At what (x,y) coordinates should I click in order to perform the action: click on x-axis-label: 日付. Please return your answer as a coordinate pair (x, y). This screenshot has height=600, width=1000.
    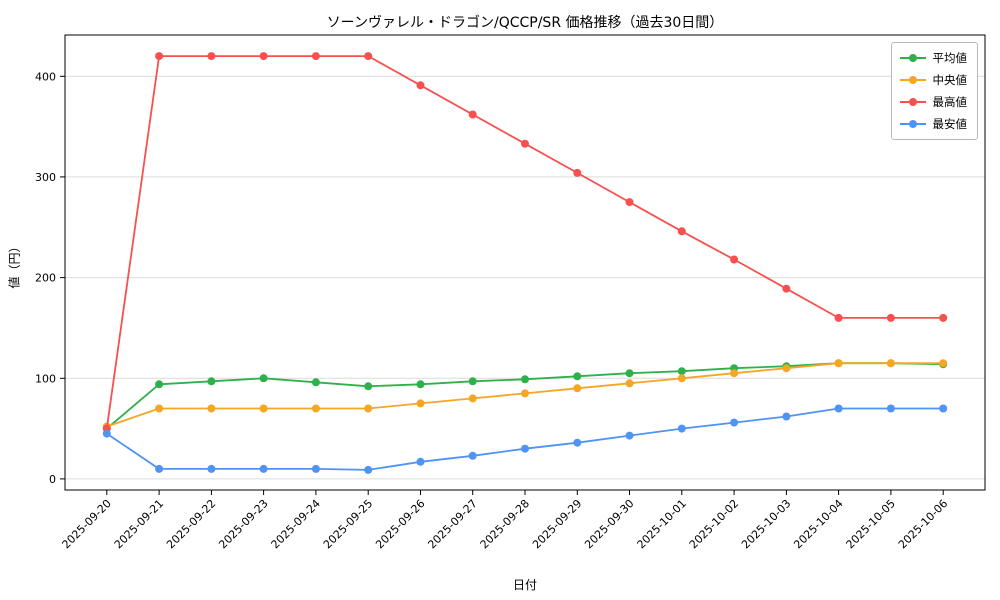
    Looking at the image, I should click on (524, 585).